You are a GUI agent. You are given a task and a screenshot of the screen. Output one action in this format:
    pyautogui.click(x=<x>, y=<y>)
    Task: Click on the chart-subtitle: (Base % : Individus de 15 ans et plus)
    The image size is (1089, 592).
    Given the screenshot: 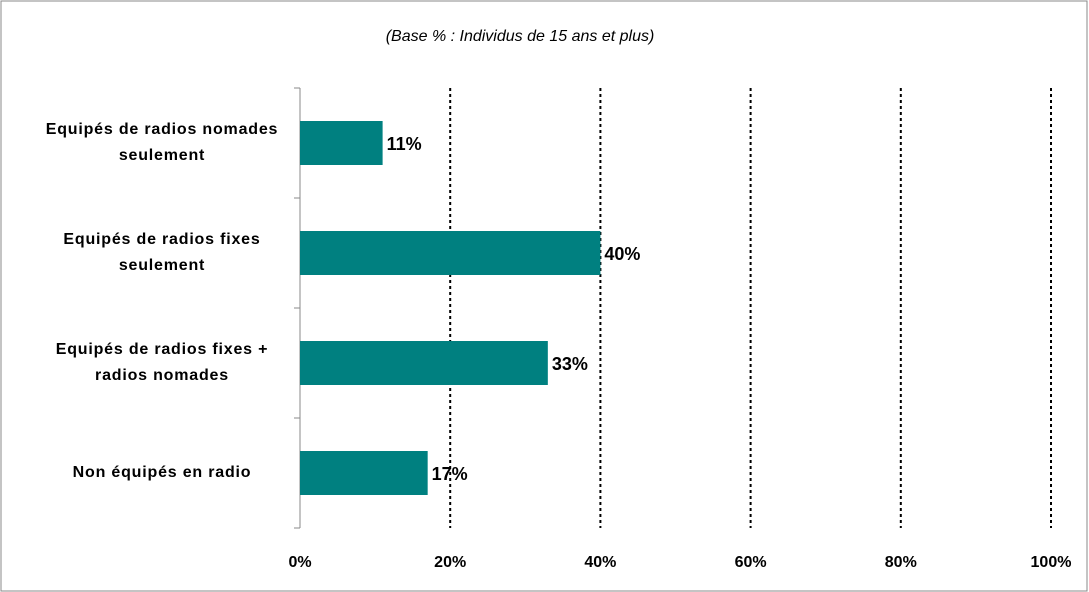 What is the action you would take?
    pyautogui.click(x=520, y=36)
    